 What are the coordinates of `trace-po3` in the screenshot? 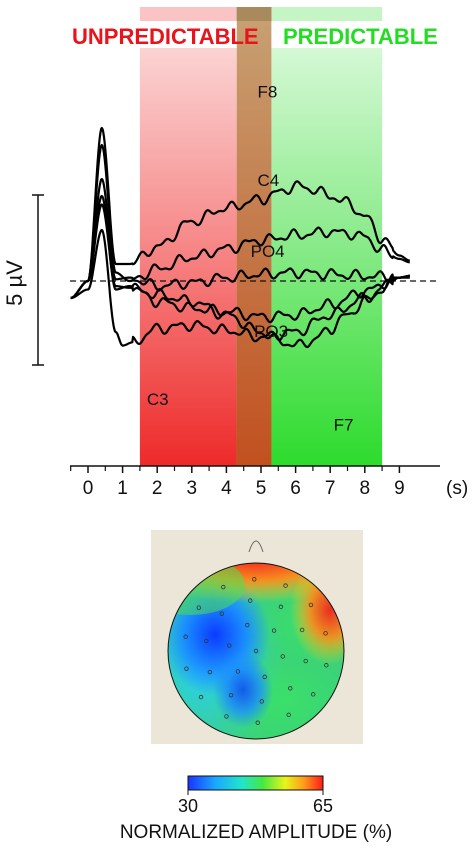 It's located at (240, 259).